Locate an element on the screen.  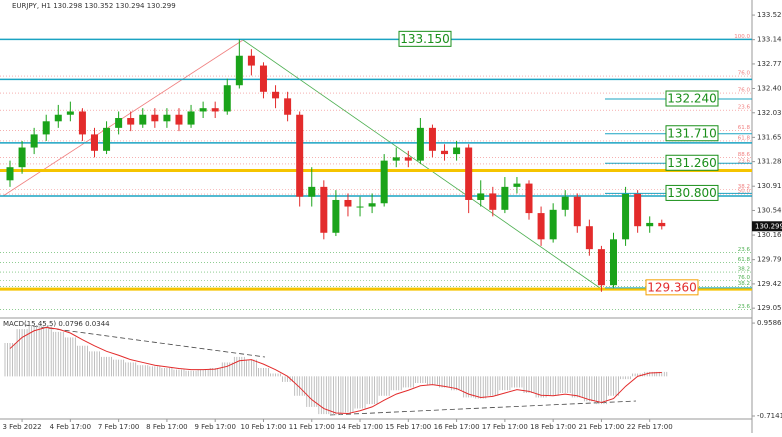
y-tick-label: 130.540 is located at coordinates (769, 210).